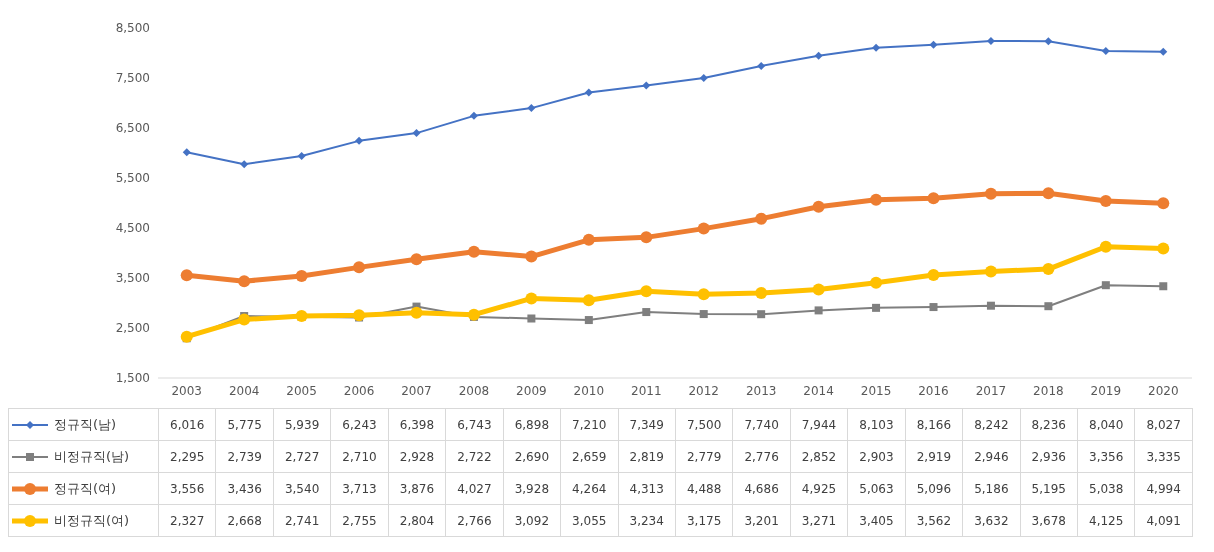  I want to click on data-label: 5,775, so click(244, 424).